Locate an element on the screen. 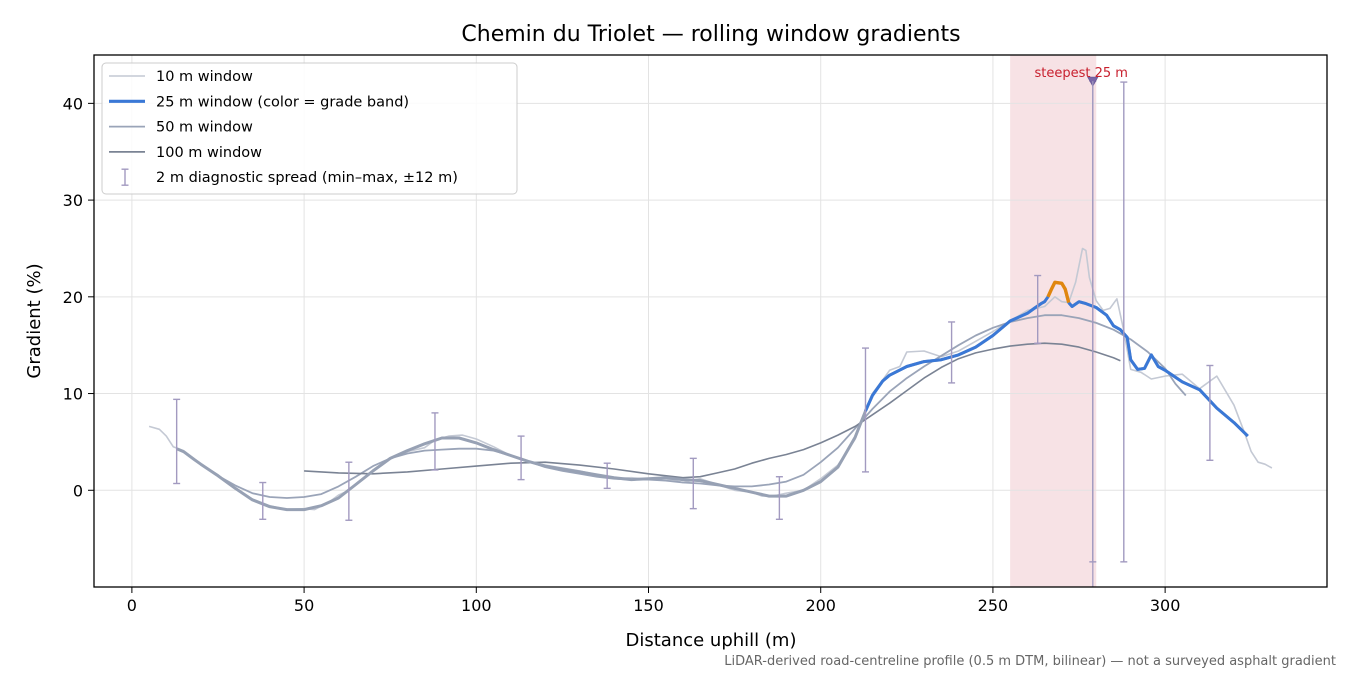  x-tick-label: 150 is located at coordinates (648, 605).